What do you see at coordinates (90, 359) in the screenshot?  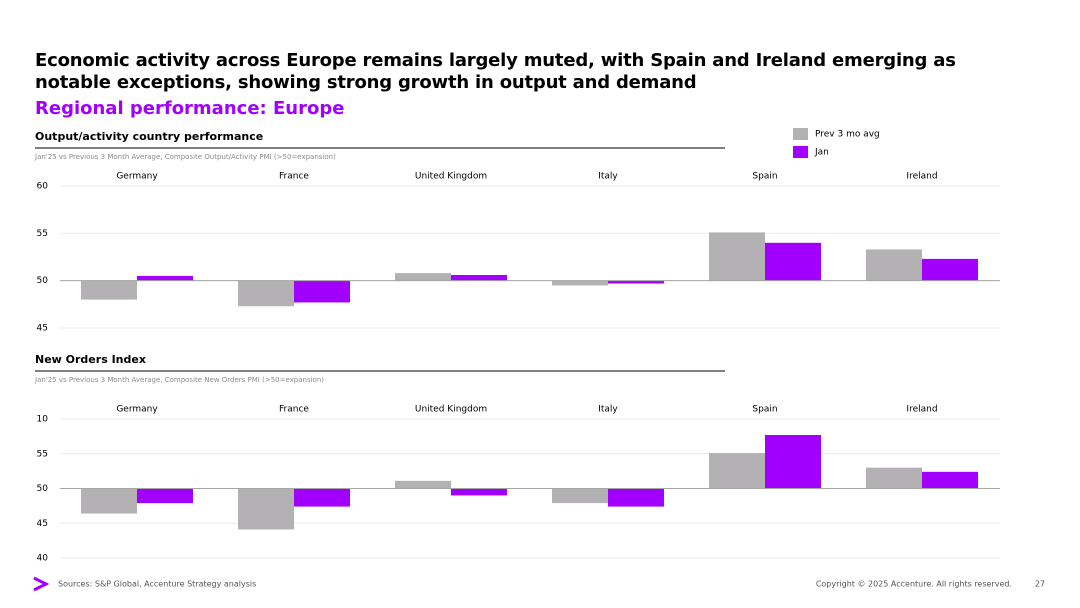 I see `chart-title: New Orders Index` at bounding box center [90, 359].